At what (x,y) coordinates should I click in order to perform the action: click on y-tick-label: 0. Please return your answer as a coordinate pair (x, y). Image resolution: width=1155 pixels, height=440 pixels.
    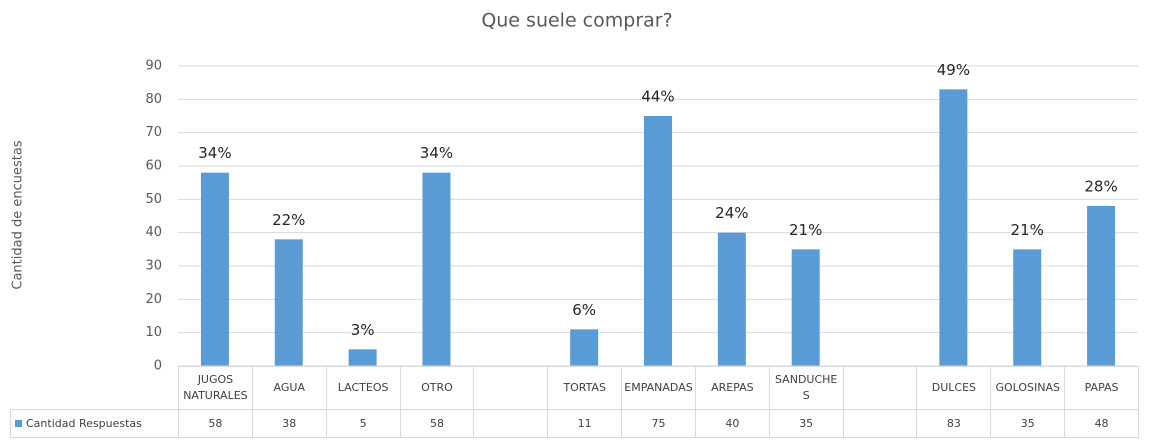
    Looking at the image, I should click on (158, 366).